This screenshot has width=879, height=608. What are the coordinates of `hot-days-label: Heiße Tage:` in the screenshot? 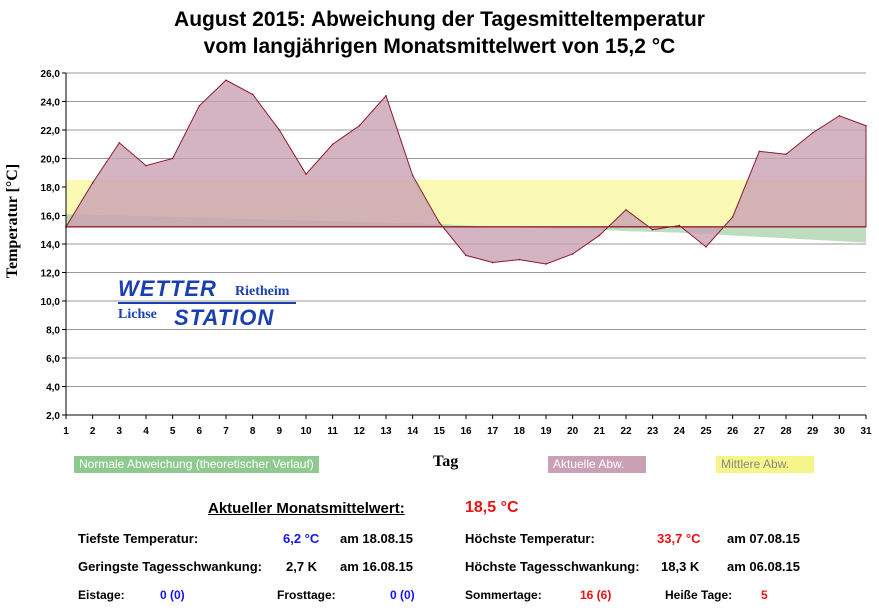 It's located at (699, 595).